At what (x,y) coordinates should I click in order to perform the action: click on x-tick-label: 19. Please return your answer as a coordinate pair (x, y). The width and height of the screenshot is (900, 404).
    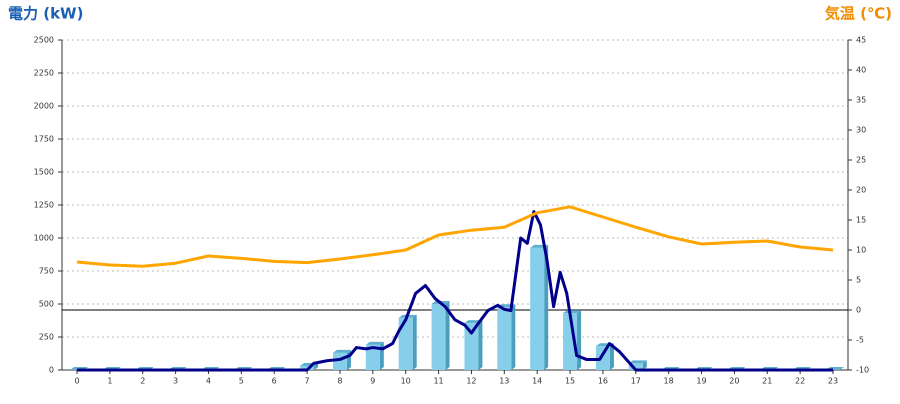
    Looking at the image, I should click on (701, 381).